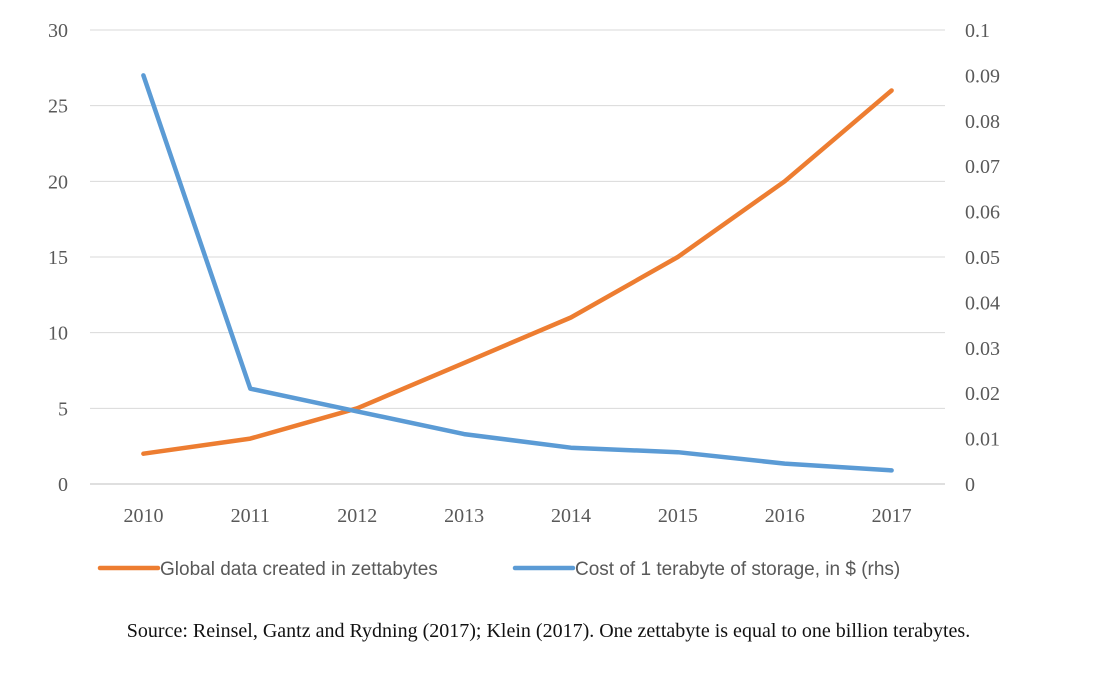 The height and width of the screenshot is (674, 1097). Describe the element at coordinates (517, 516) in the screenshot. I see `x-axis-ticks: 2010 2011 2012 2013 2014 2015 2016 2017` at that location.